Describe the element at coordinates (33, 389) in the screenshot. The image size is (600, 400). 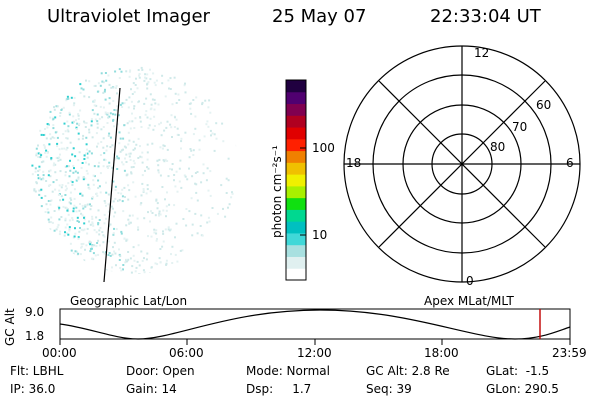
I see `info-ip: IP: 36.0` at that location.